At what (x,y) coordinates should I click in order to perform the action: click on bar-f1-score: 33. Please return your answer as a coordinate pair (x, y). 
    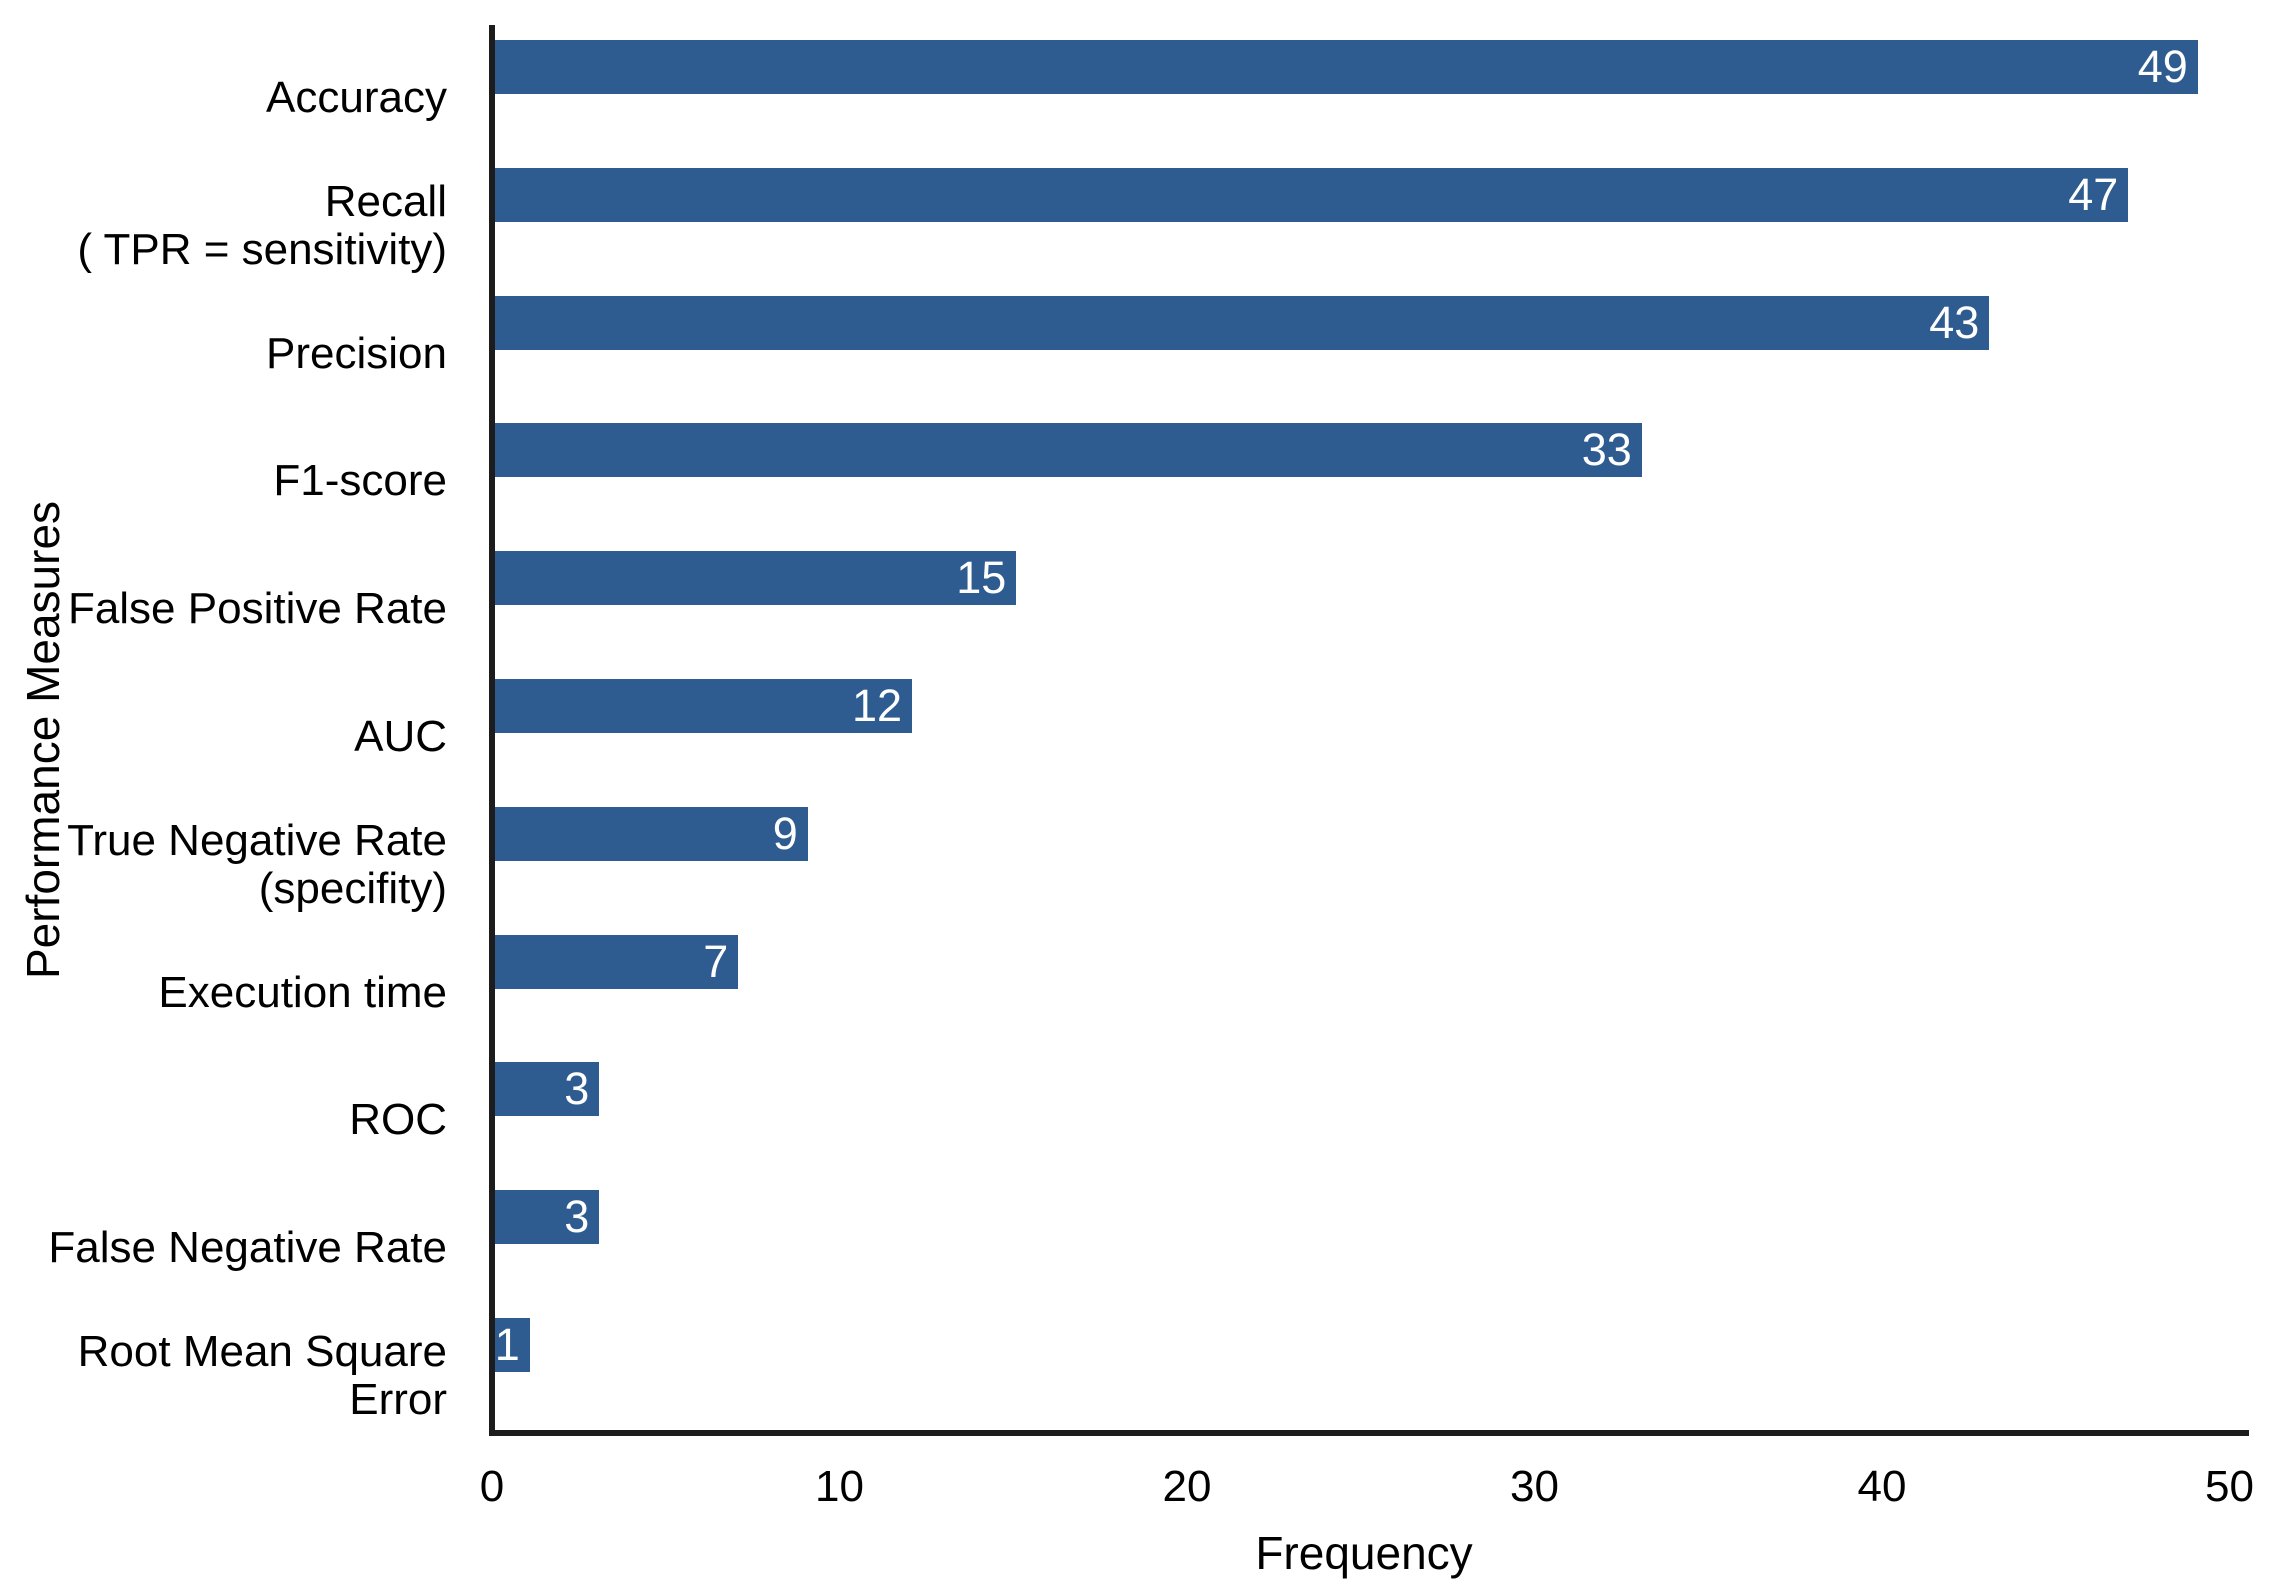
    Looking at the image, I should click on (1068, 450).